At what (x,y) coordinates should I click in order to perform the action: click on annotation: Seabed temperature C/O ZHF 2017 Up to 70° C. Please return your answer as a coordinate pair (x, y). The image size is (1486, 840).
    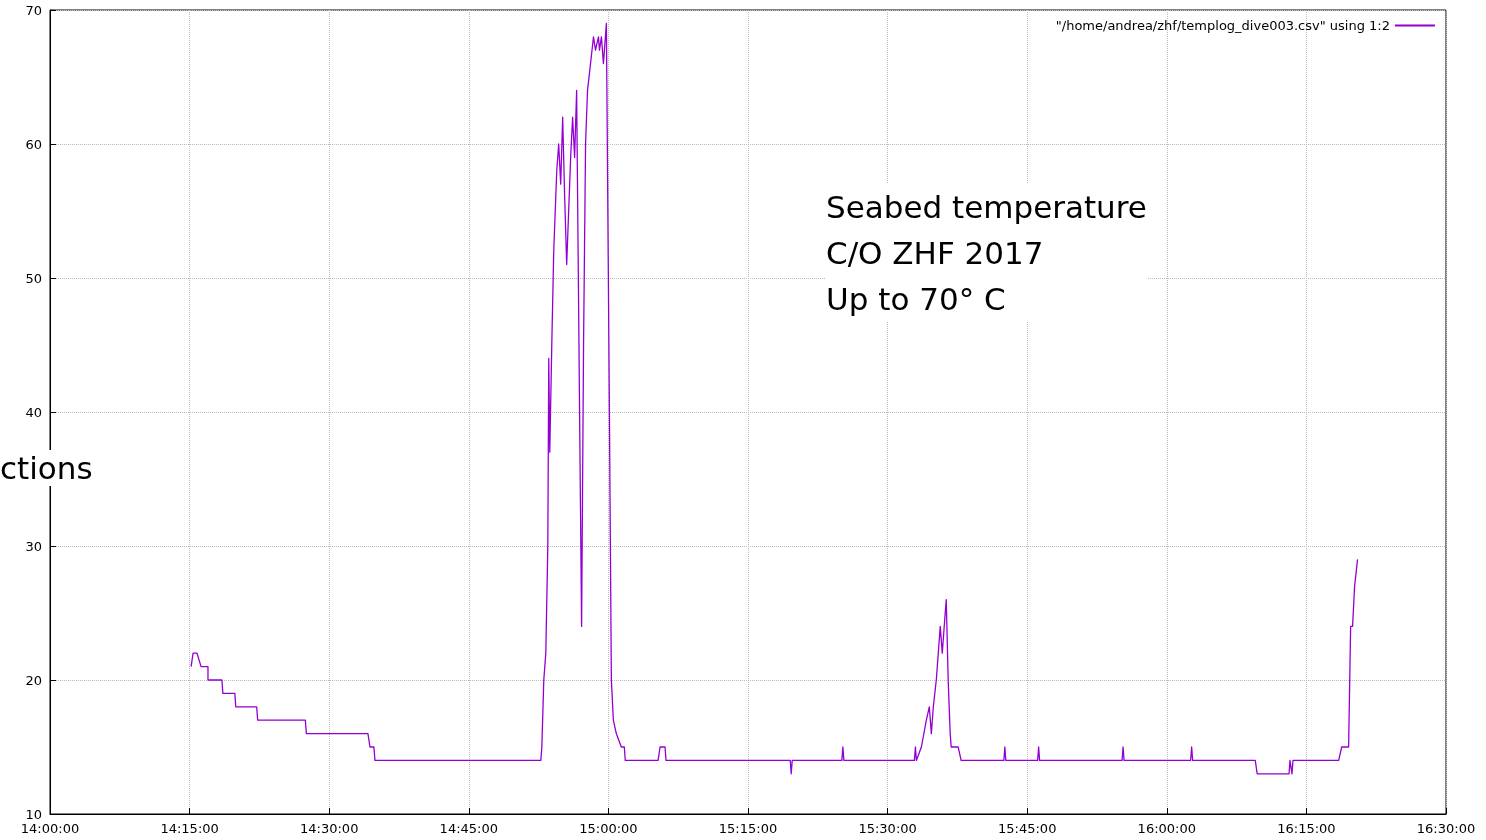
    Looking at the image, I should click on (986, 253).